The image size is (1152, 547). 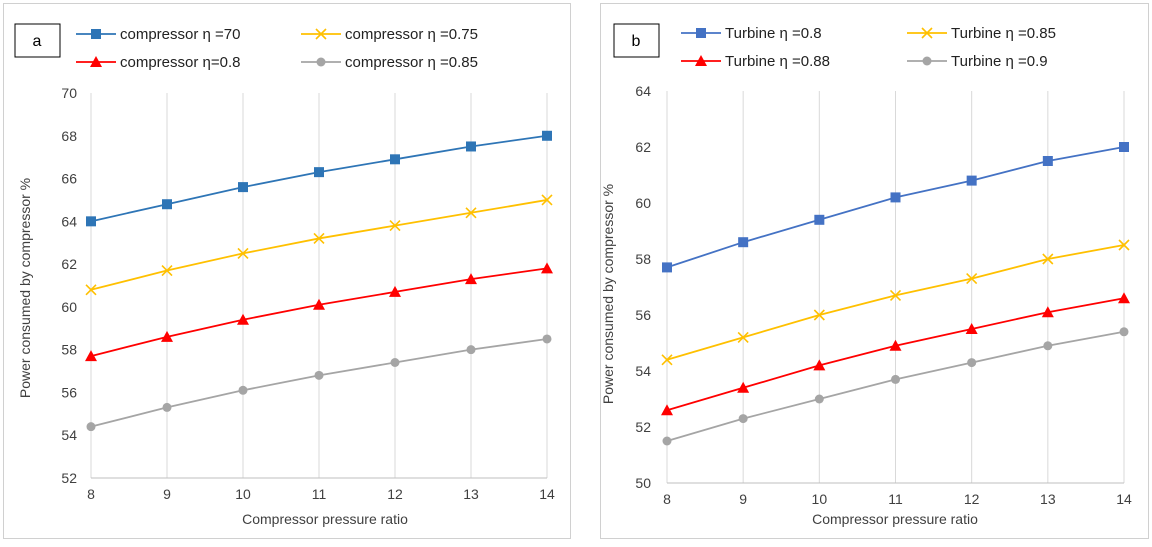 I want to click on x-tick-label: 9, so click(x=743, y=499).